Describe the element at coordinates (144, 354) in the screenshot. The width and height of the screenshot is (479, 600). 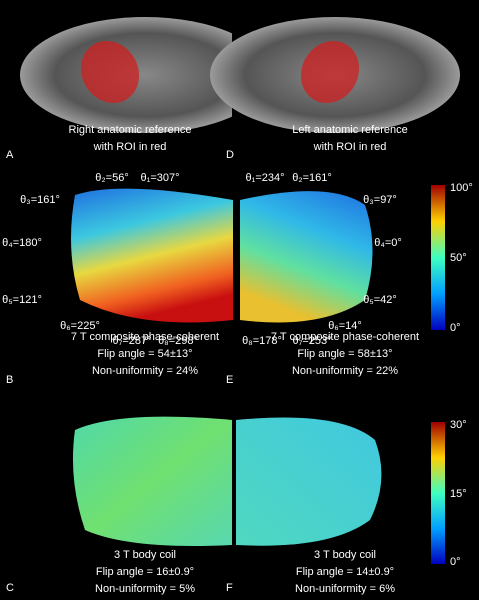
I see `caption: Flip angle = 54±13°` at that location.